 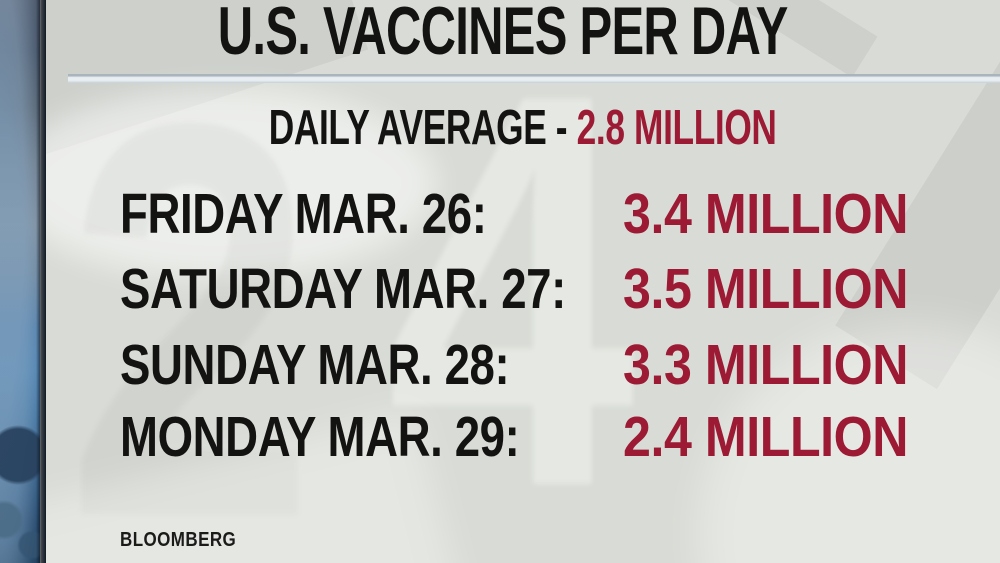 I want to click on page-title: U.S. VACCINES PER DAY, so click(x=503, y=33).